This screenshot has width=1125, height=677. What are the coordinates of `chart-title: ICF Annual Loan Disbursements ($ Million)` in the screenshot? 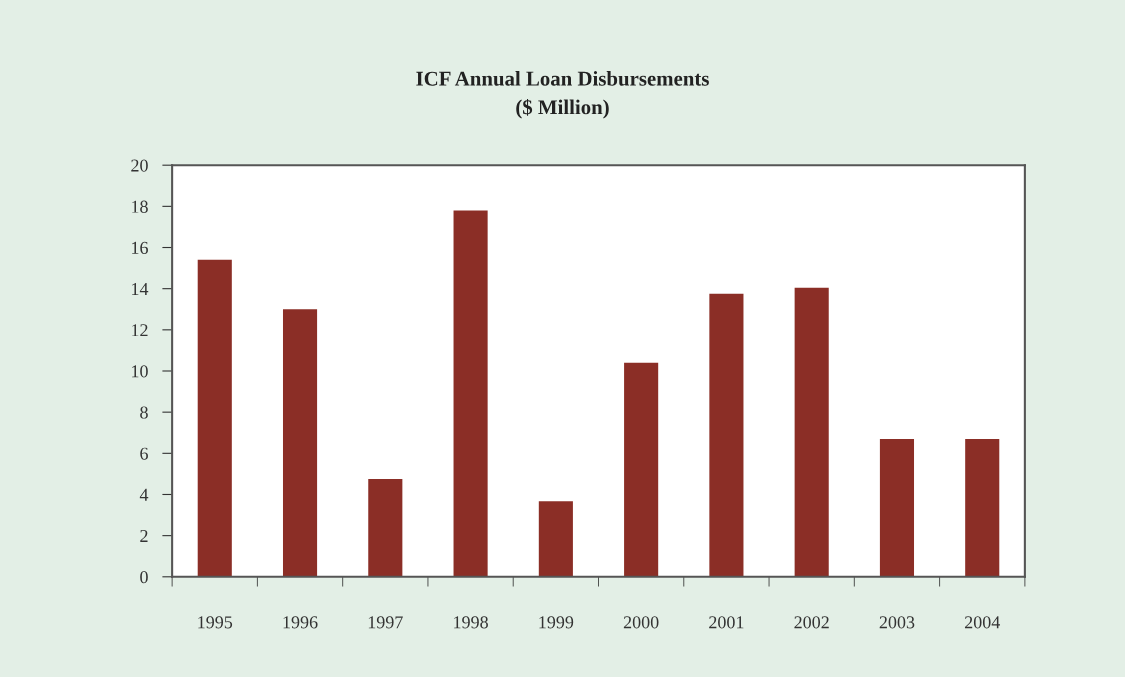 It's located at (562, 95).